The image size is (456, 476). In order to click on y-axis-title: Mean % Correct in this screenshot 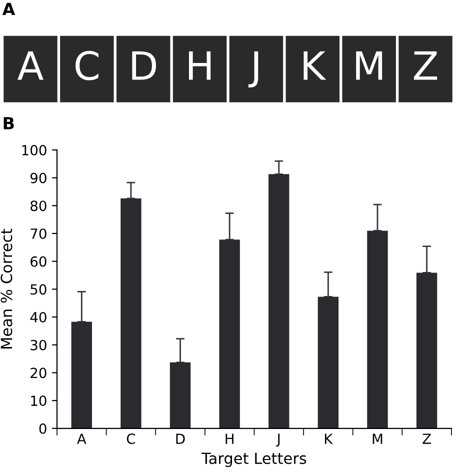, I will do `click(6, 288)`.